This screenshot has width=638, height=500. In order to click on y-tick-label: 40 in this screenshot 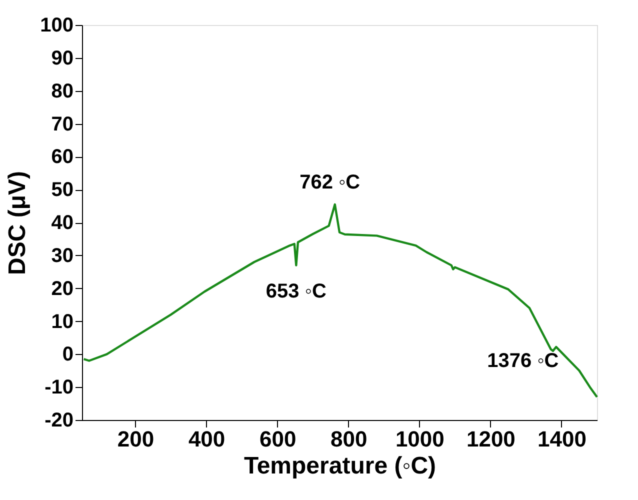, I will do `click(62, 223)`.